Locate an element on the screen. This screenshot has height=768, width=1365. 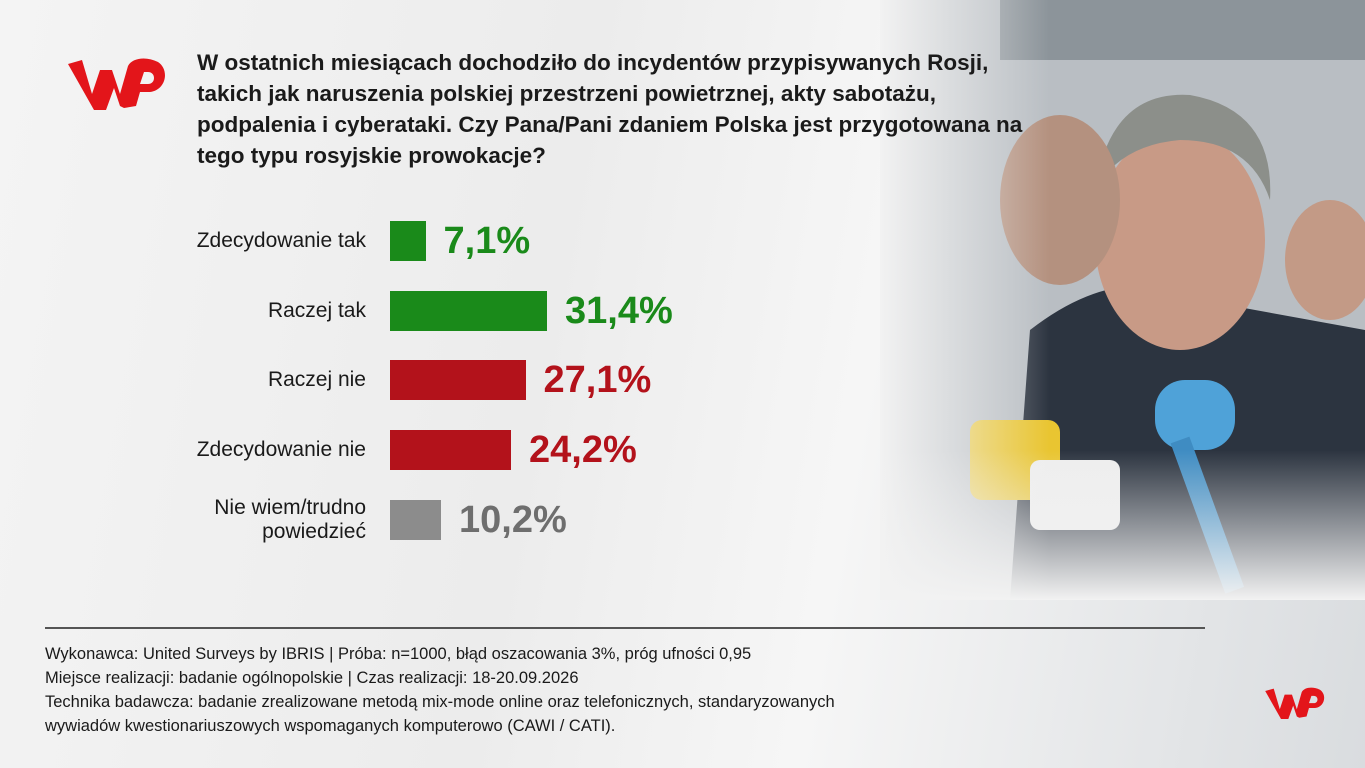
separator is located at coordinates (625, 628).